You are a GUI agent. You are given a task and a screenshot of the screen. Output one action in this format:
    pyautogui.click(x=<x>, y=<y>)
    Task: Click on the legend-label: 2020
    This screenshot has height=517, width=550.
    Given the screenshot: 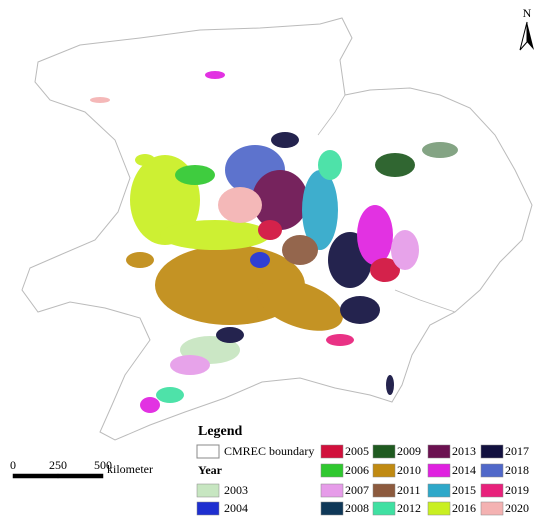 What is the action you would take?
    pyautogui.click(x=517, y=508)
    